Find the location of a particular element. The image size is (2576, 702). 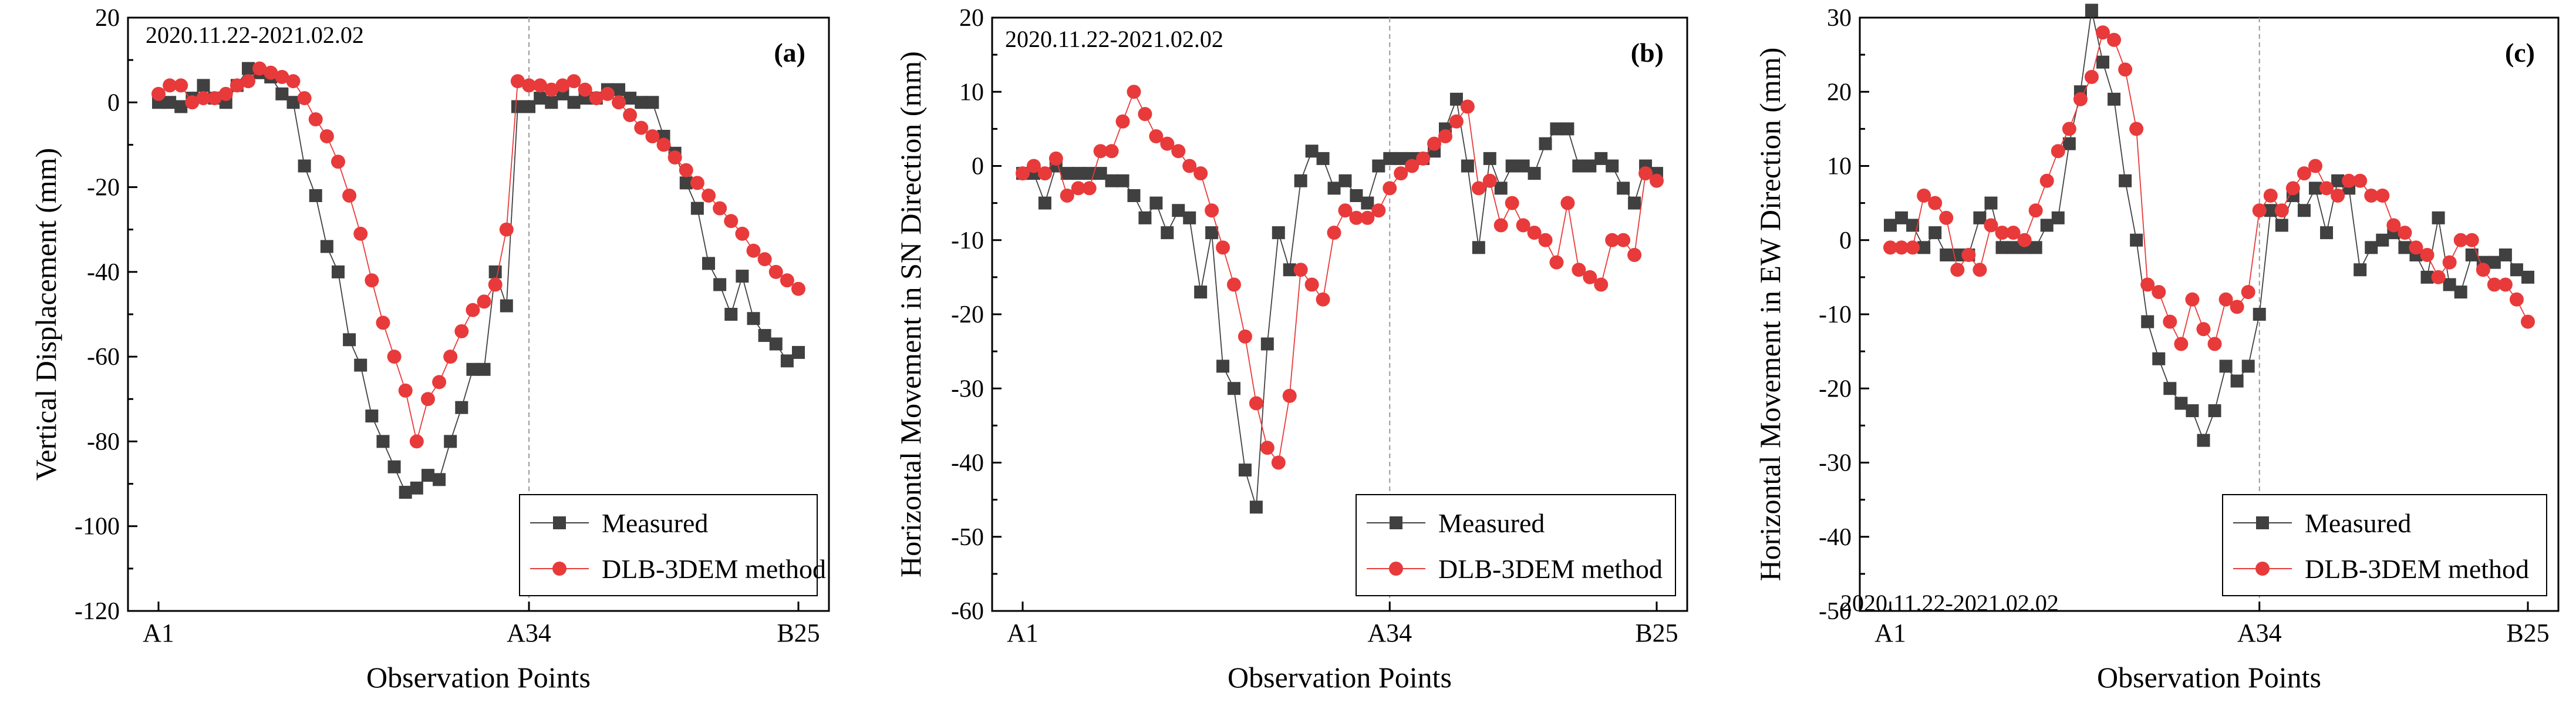

legend: Measured DLB-3DEM method is located at coordinates (672, 545).